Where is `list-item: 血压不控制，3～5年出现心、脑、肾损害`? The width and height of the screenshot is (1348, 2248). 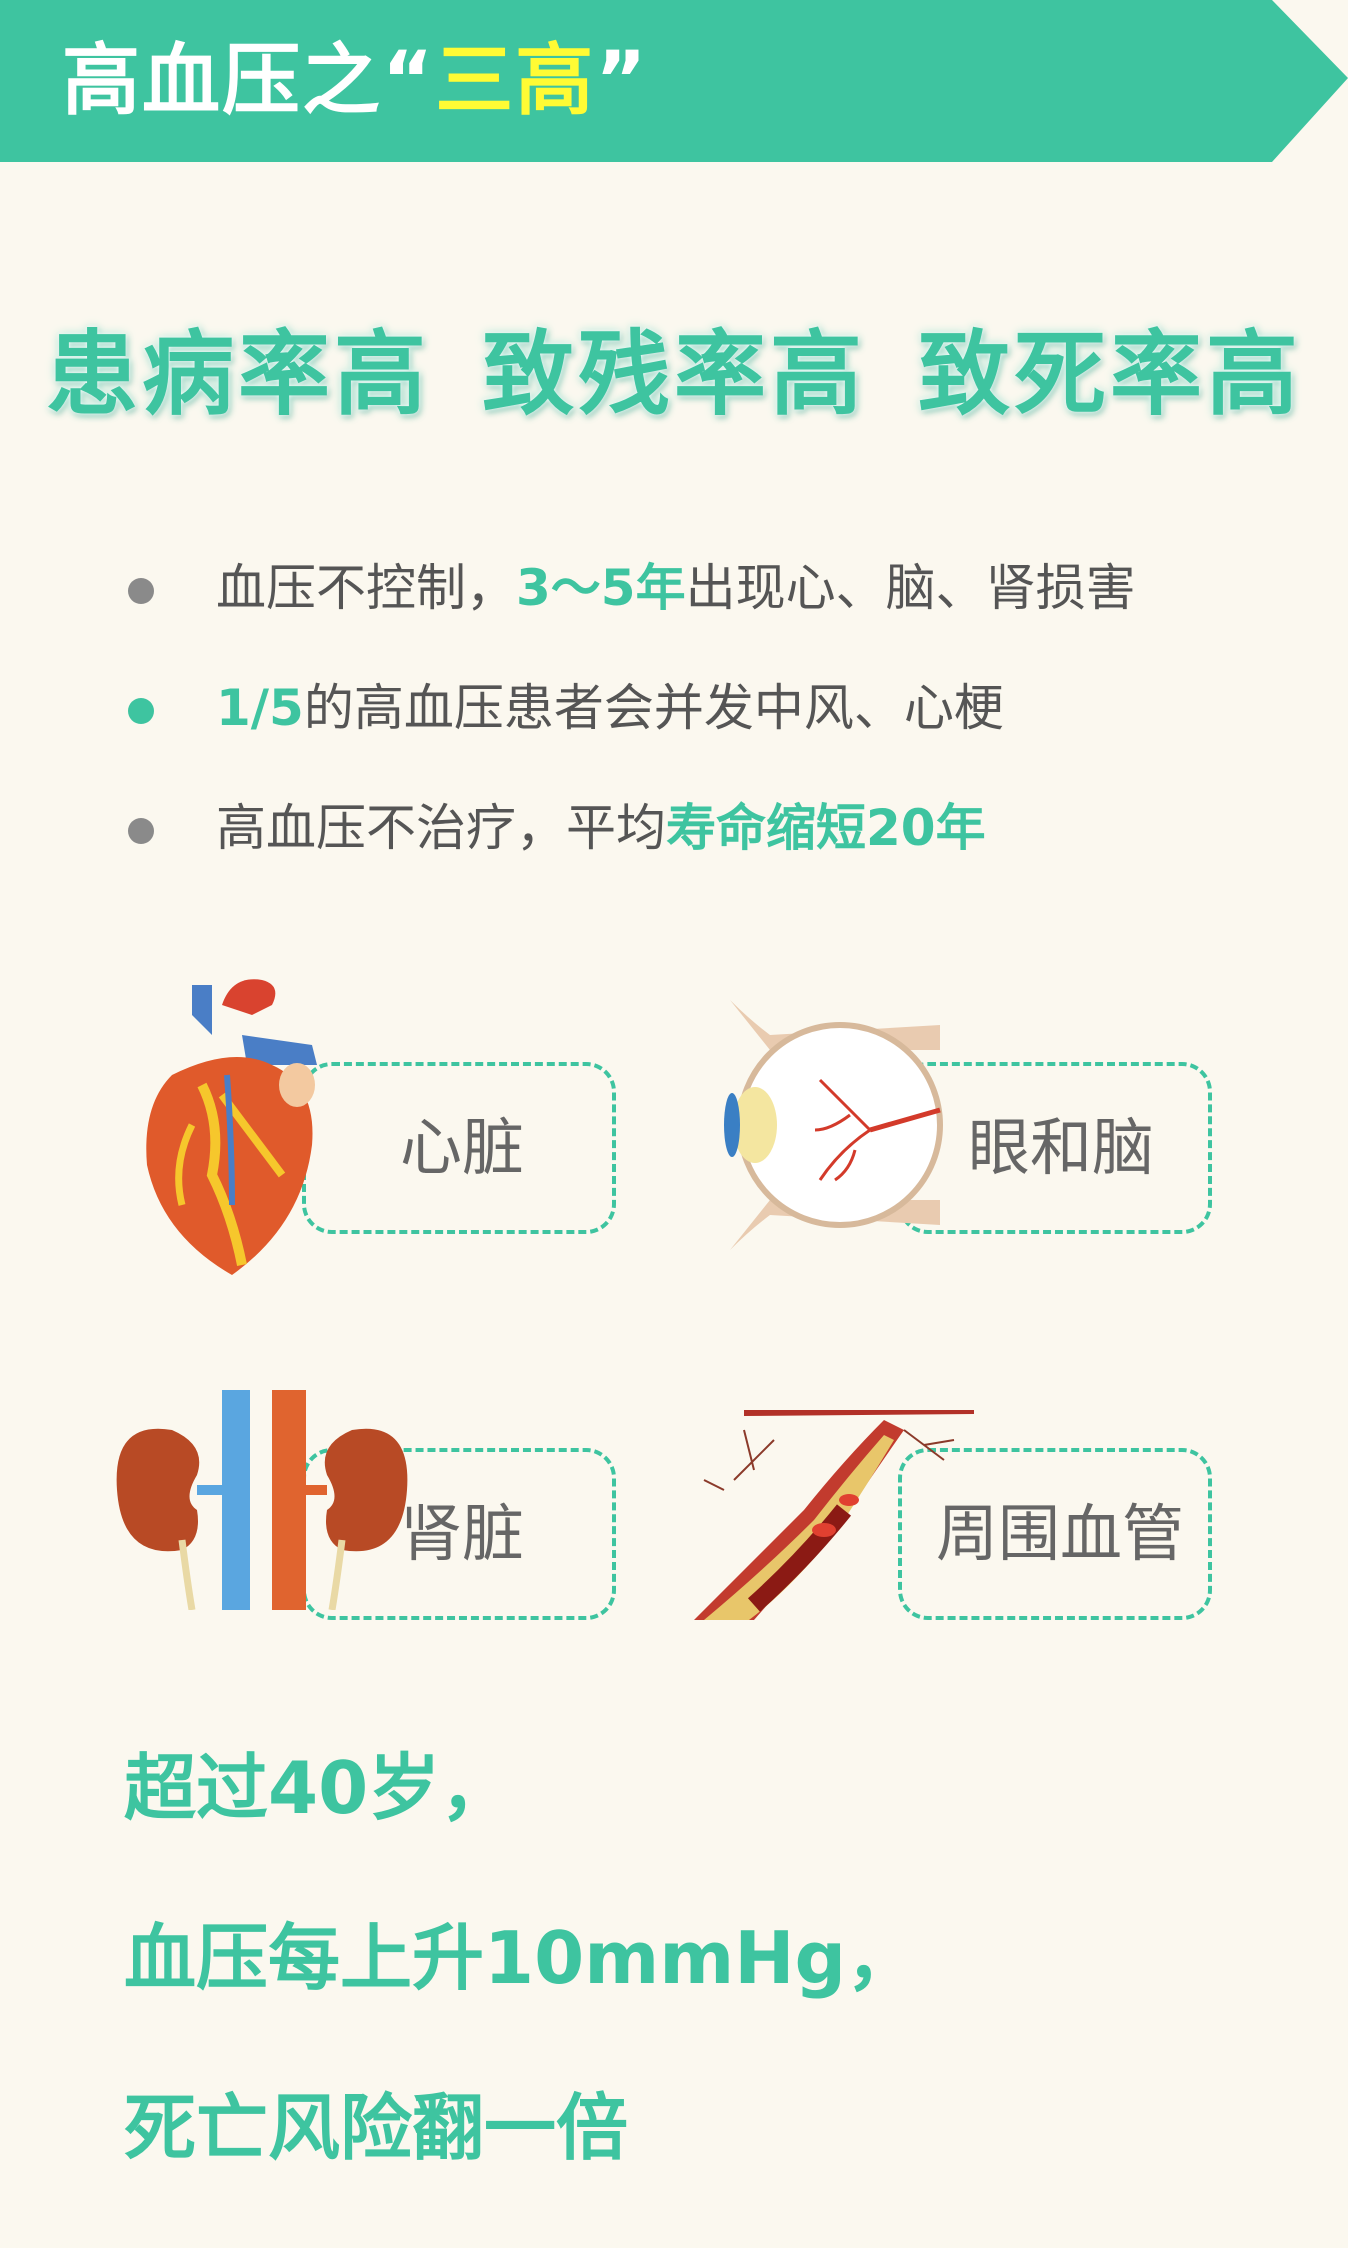 list-item: 血压不控制，3～5年出现心、脑、肾损害 is located at coordinates (703, 588).